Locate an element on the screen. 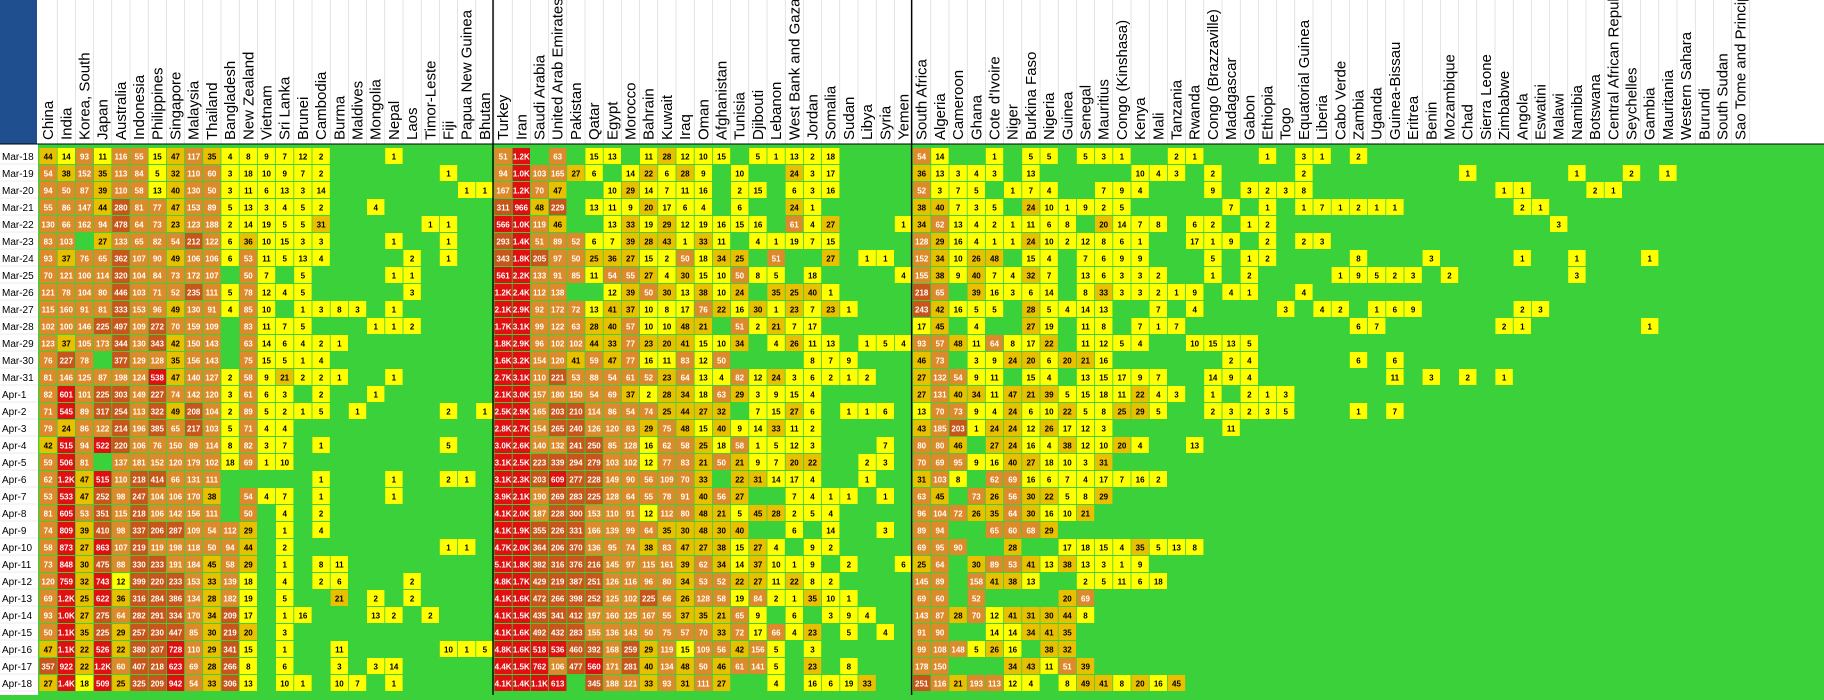 Image resolution: width=1824 pixels, height=700 pixels. cell-value: 15 is located at coordinates (248, 650).